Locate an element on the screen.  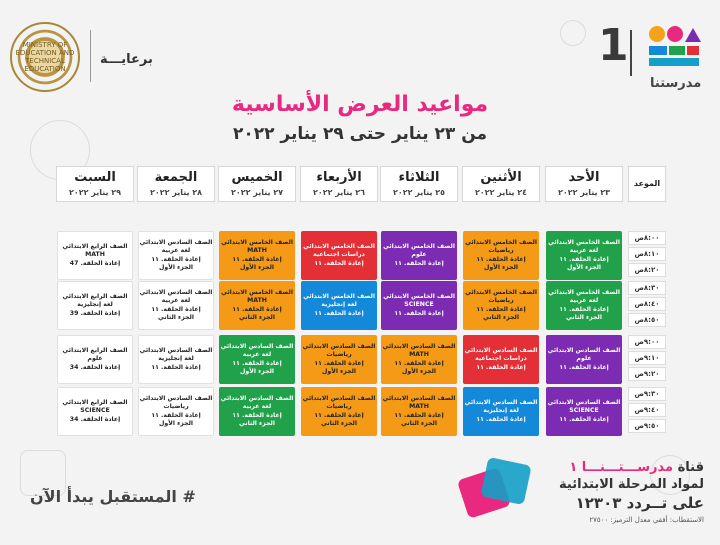
channel-number: 1 is located at coordinates (613, 45).